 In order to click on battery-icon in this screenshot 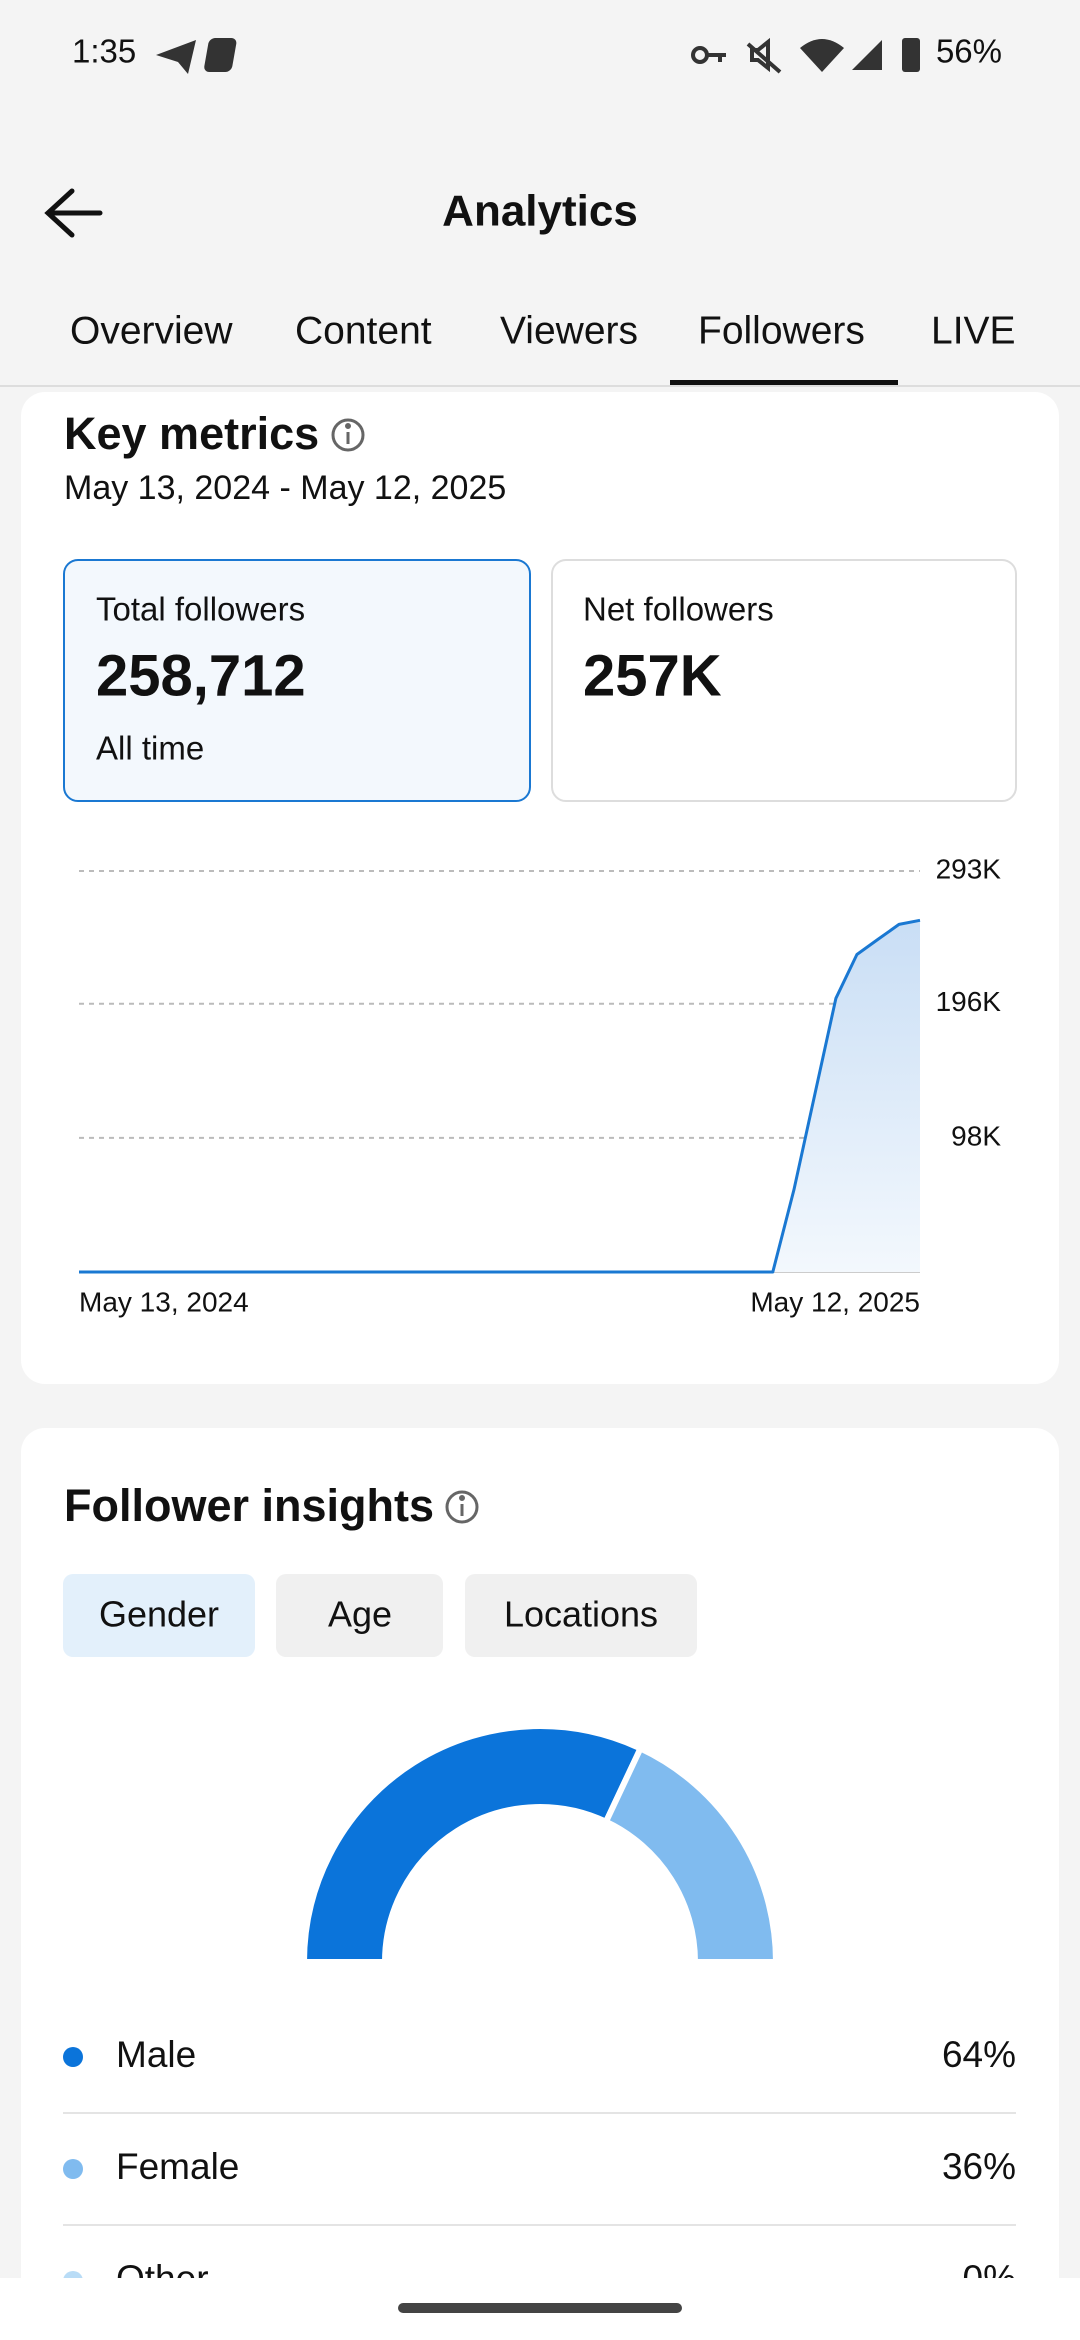, I will do `click(911, 55)`.